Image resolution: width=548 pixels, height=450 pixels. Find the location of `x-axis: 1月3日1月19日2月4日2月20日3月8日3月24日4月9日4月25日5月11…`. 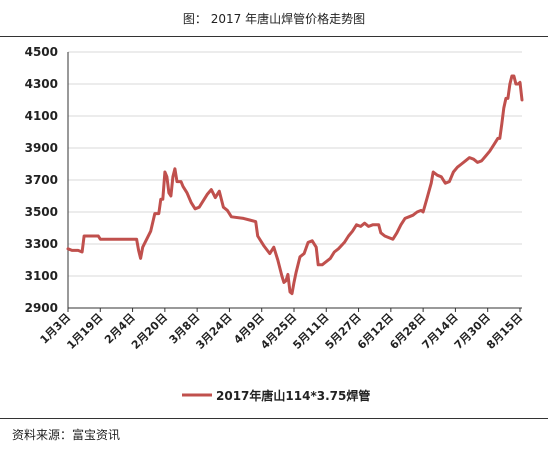

x-axis: 1月3日1月19日2月4日2月20日3月8日3月24日4月9日4月25日5月11… is located at coordinates (281, 329).